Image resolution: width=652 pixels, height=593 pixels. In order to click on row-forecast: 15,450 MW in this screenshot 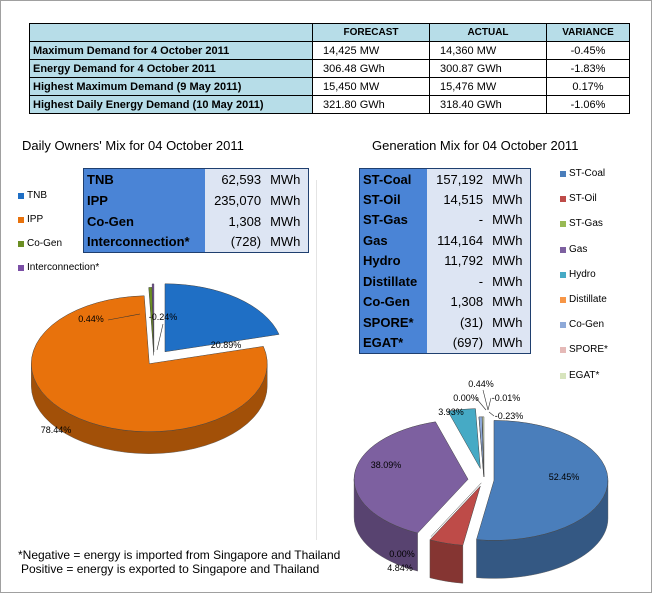, I will do `click(371, 86)`.